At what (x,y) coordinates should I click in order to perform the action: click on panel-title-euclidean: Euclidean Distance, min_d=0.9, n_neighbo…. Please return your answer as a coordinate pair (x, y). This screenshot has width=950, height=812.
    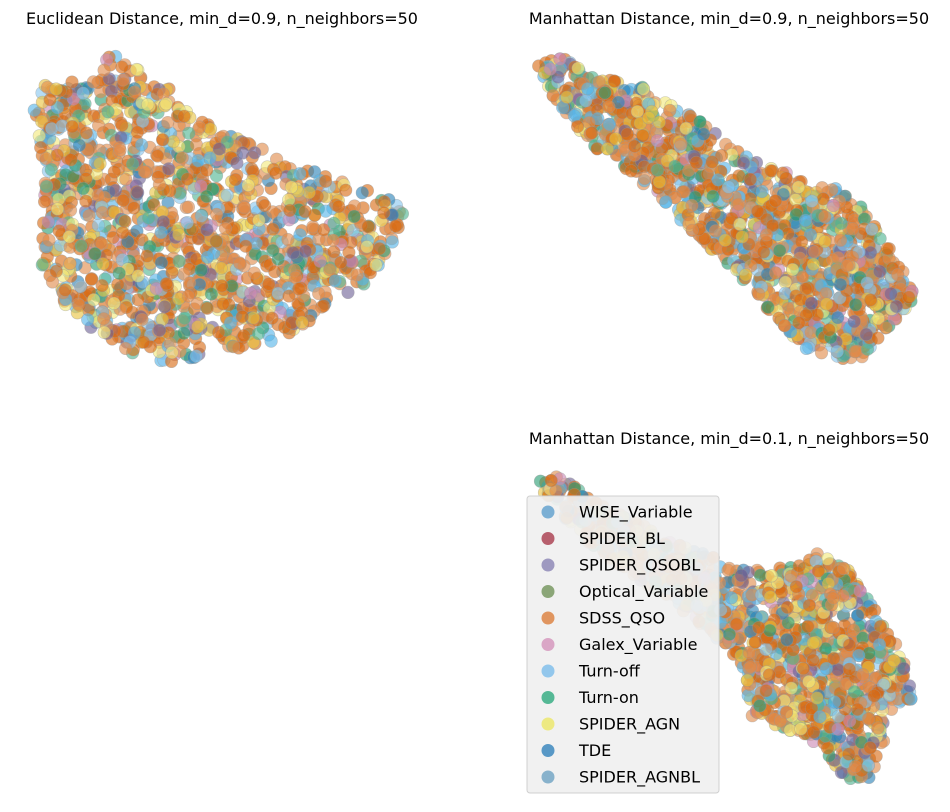
    Looking at the image, I should click on (222, 19).